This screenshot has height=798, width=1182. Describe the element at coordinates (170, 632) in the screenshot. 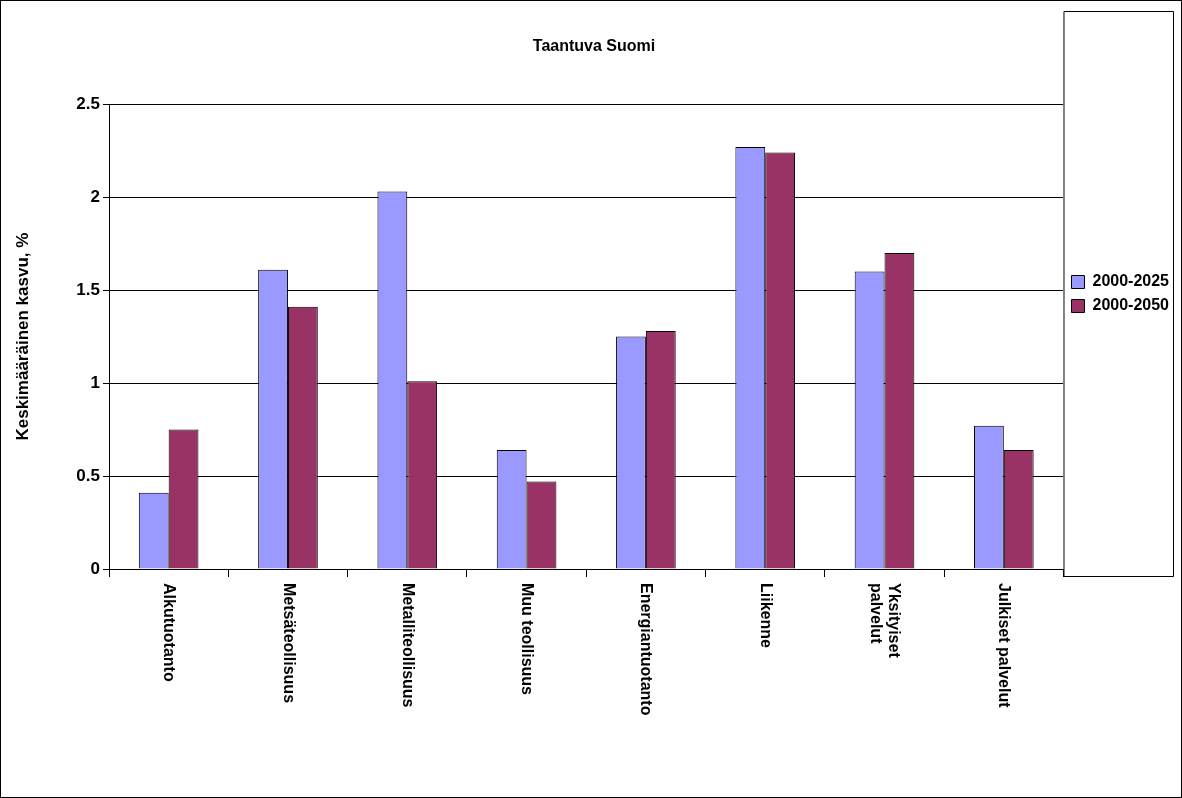

I see `x-tick-label: Alkutuotanto` at that location.